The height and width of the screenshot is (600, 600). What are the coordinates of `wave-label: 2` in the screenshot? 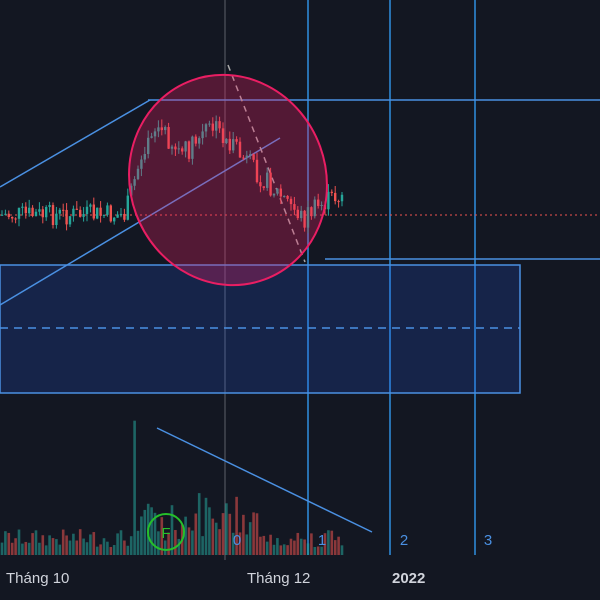 It's located at (404, 540).